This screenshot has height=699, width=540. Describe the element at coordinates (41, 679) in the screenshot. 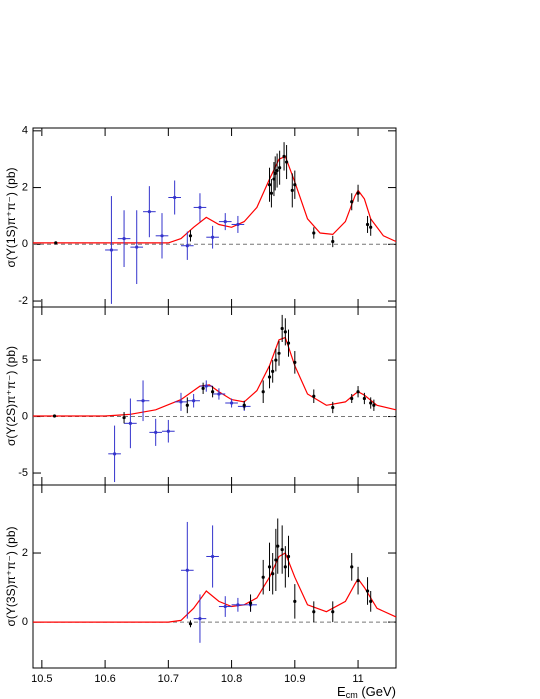

I see `x-tick-label: 10.5` at that location.